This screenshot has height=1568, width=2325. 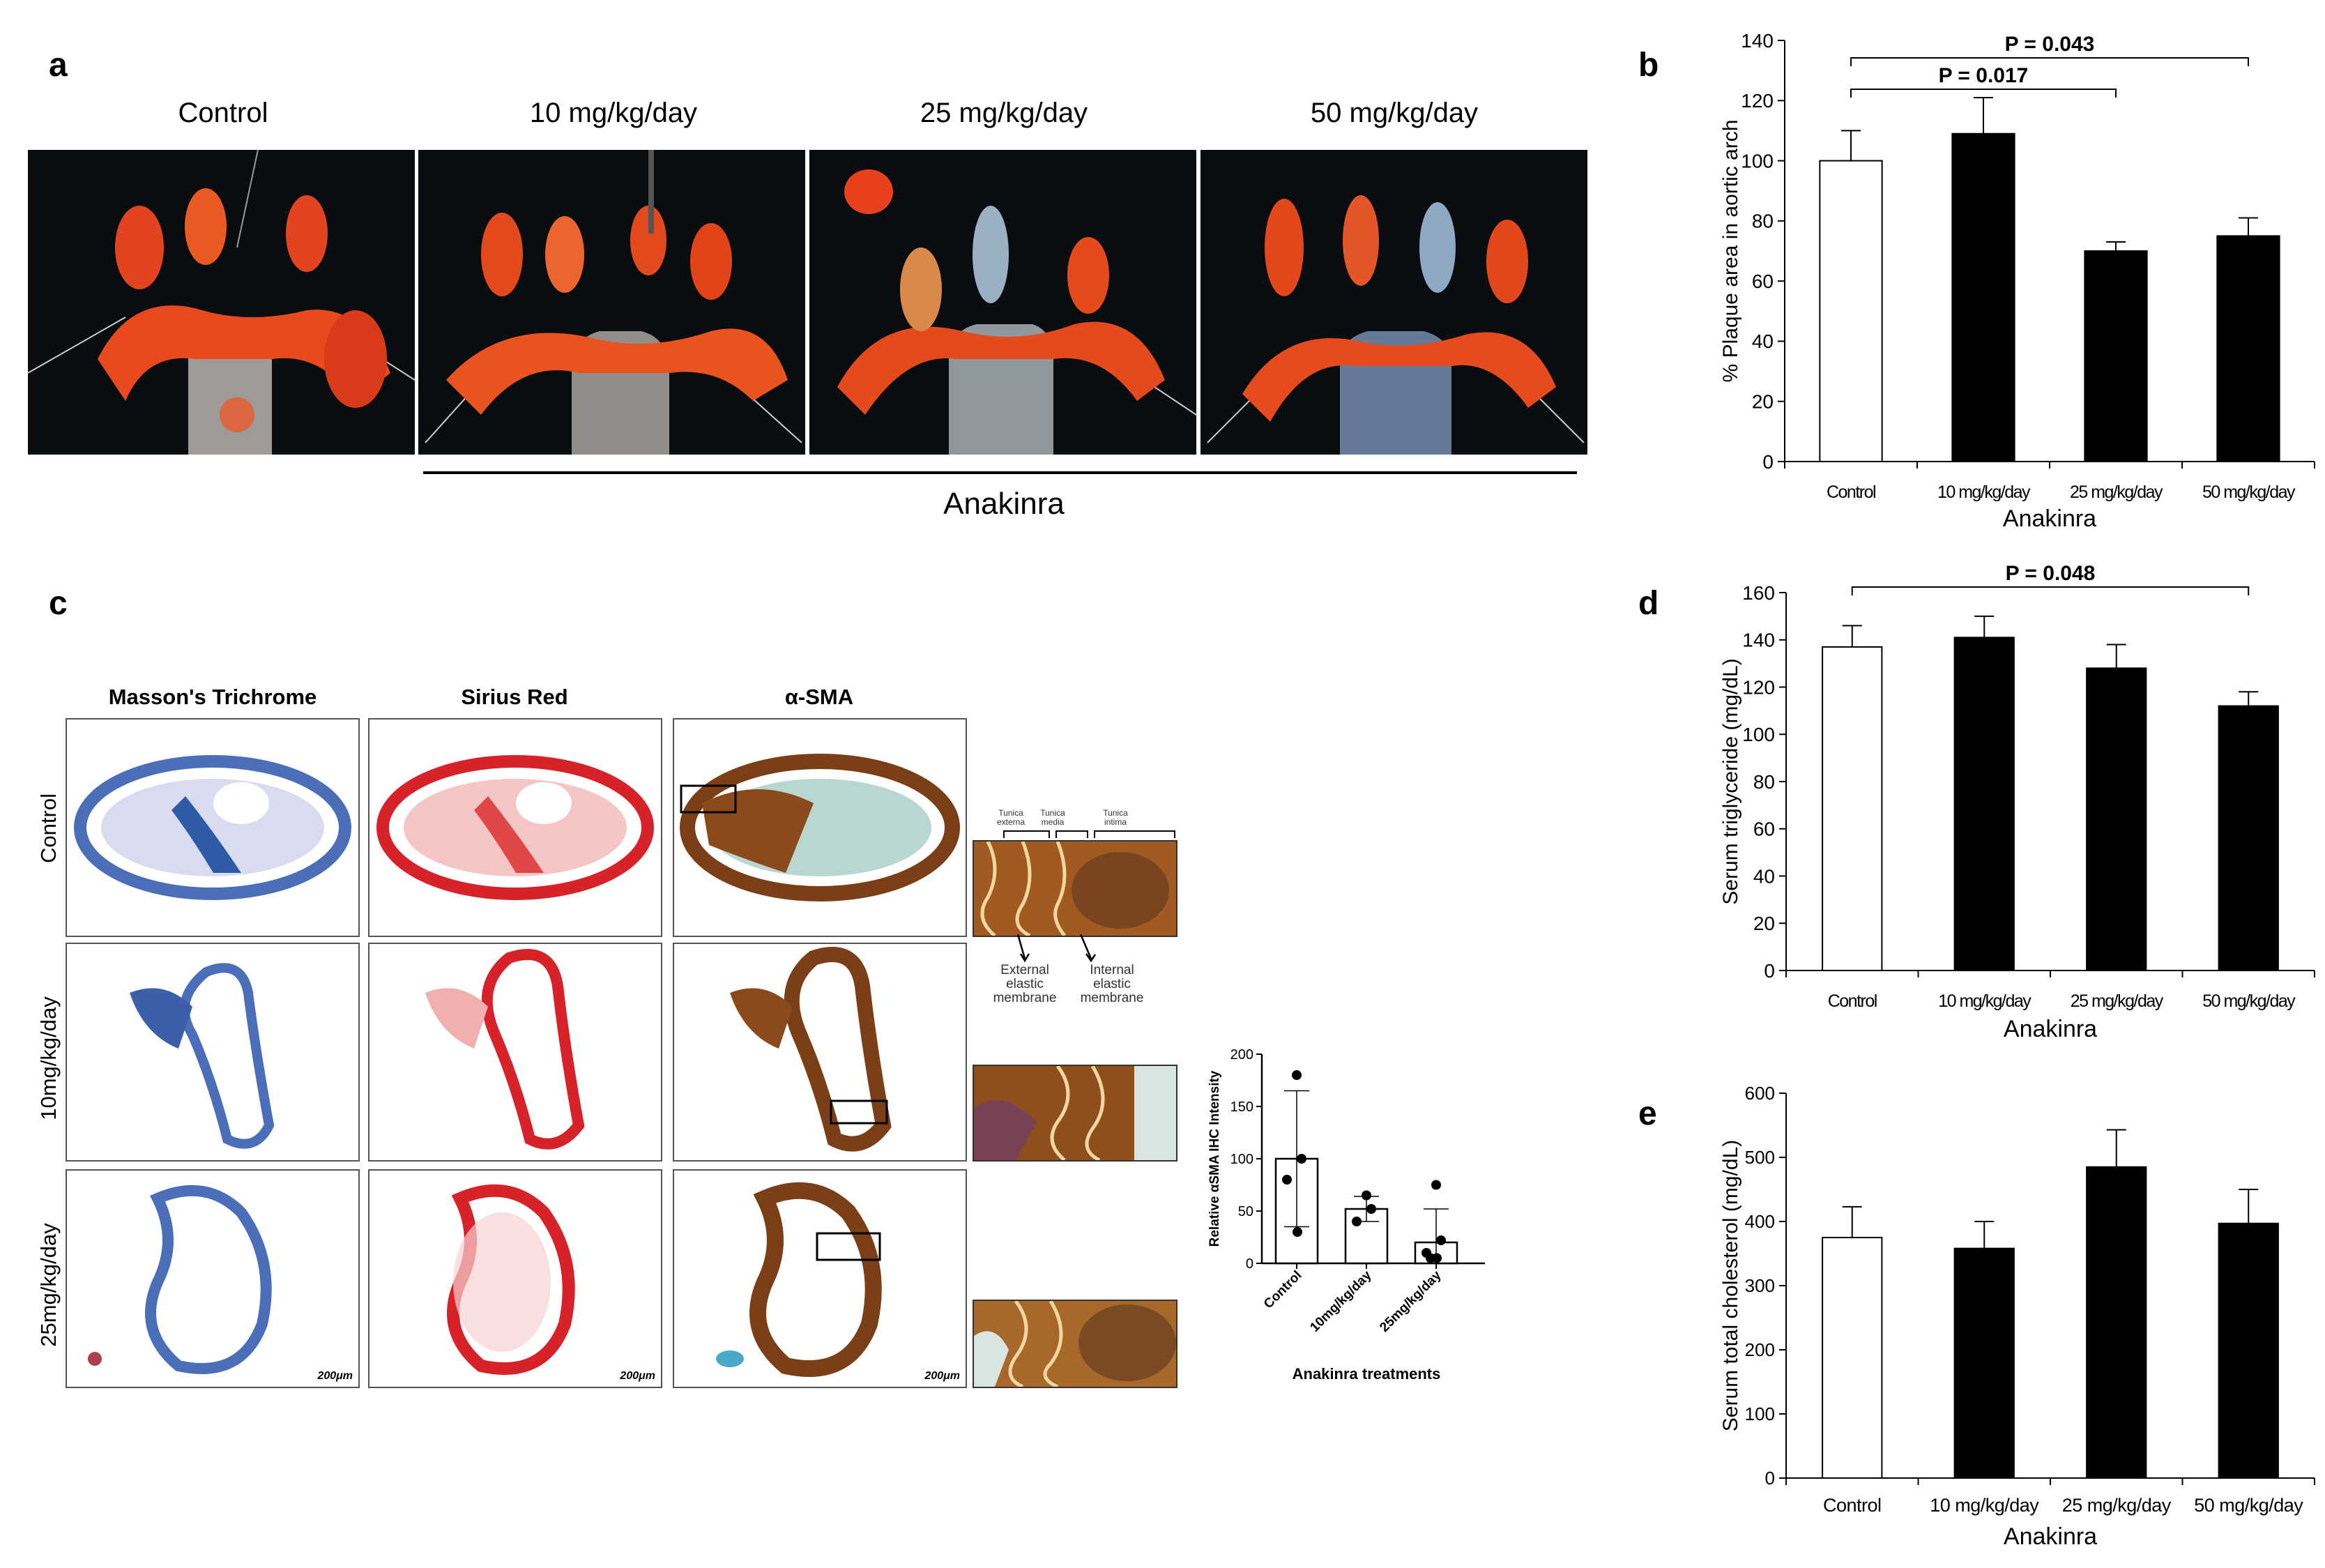 I want to click on panel-letter-c: c, so click(x=58, y=603).